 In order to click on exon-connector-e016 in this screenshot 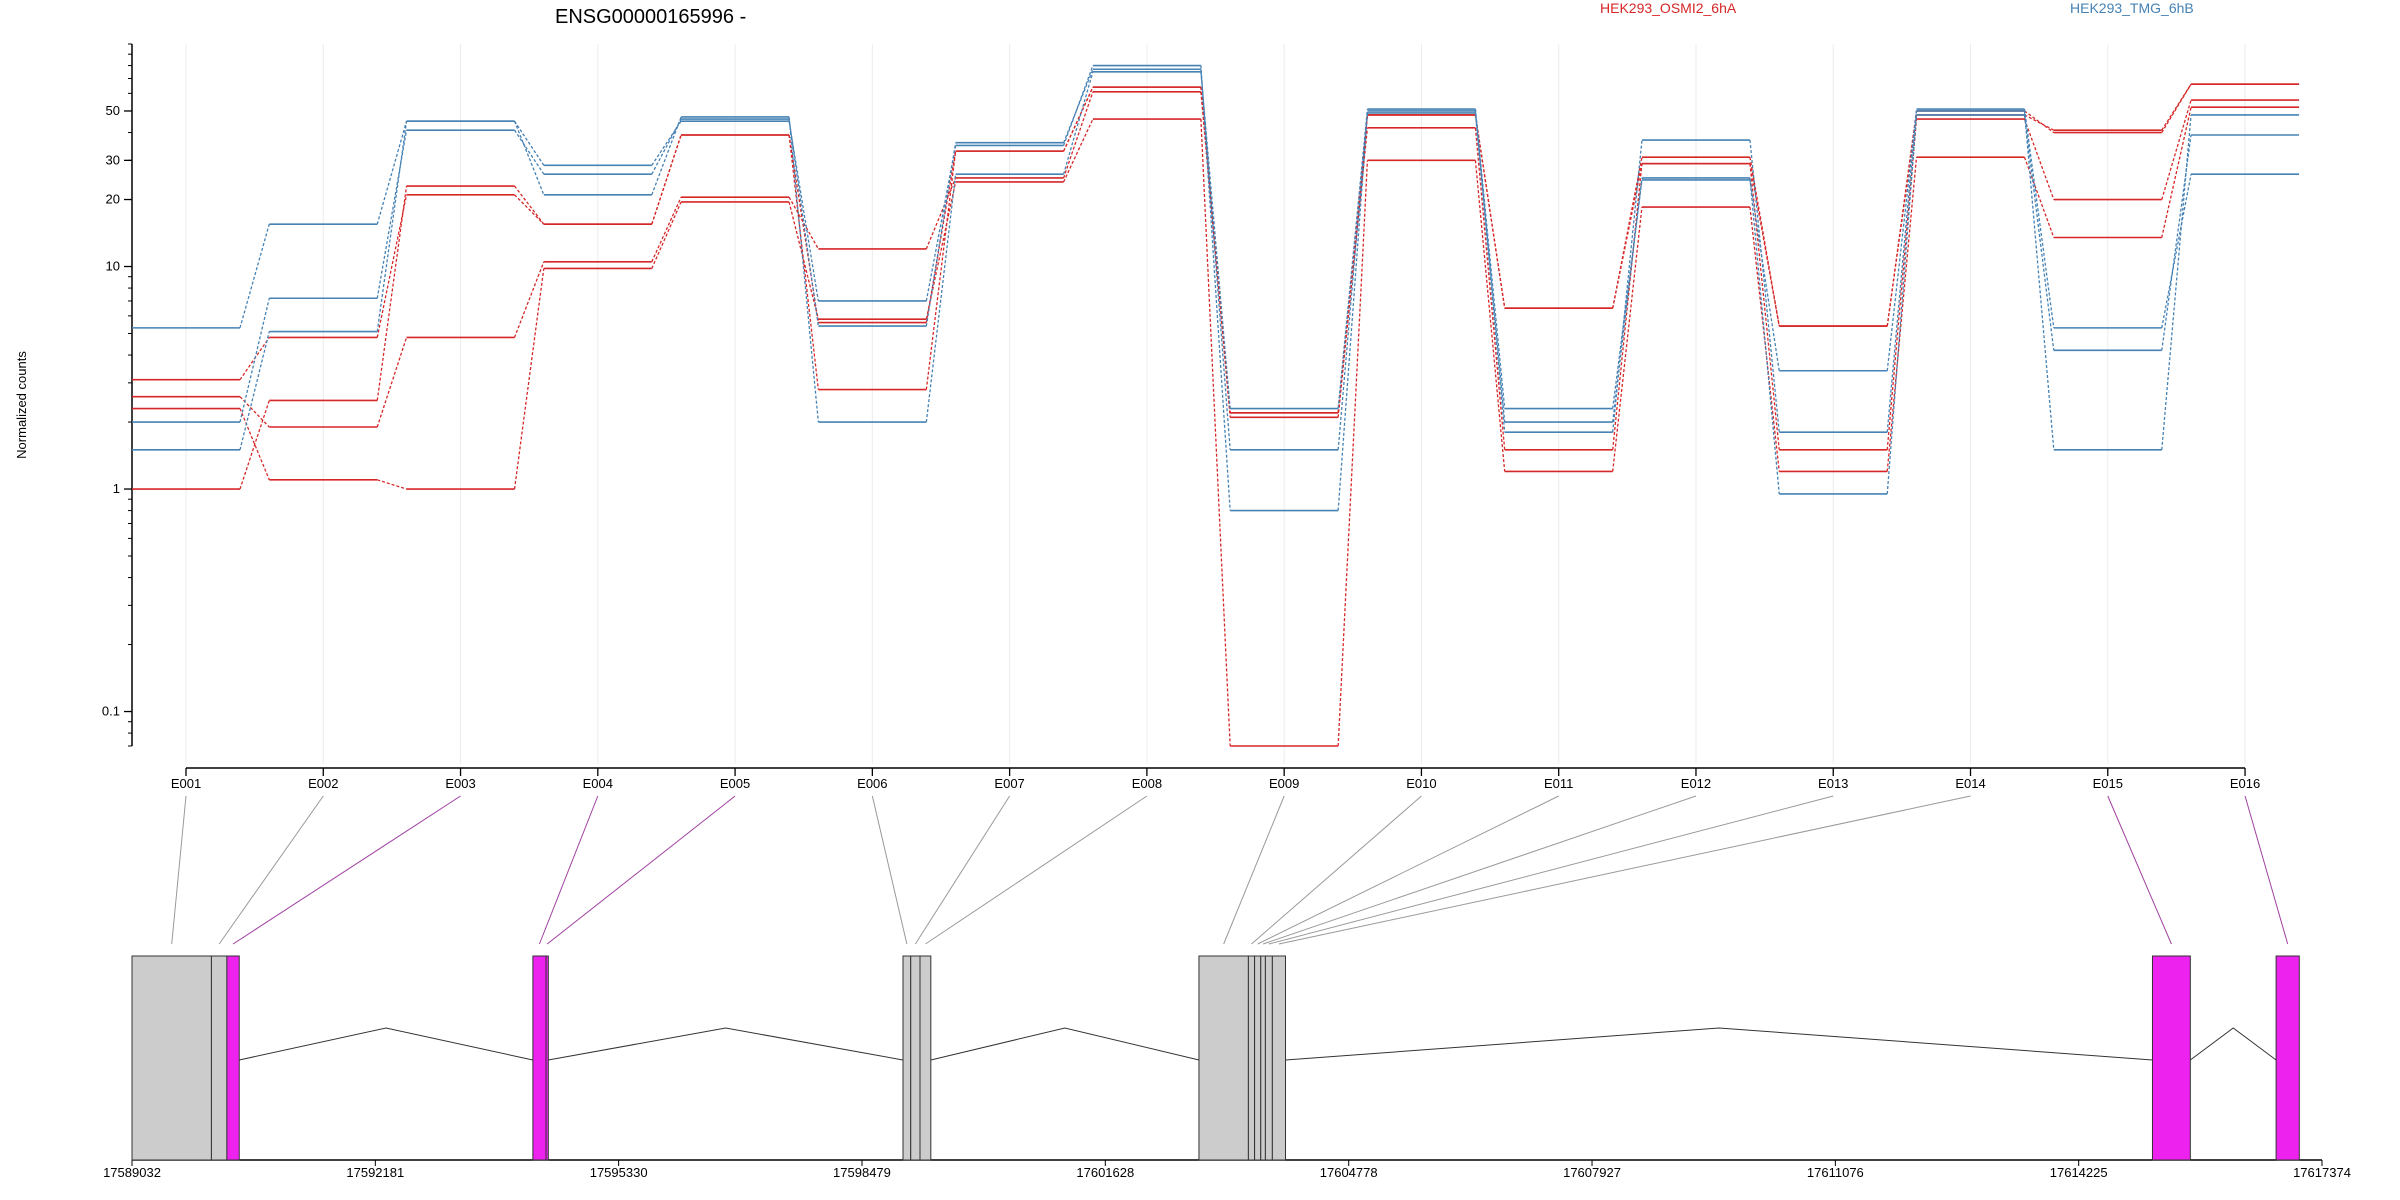, I will do `click(2266, 870)`.